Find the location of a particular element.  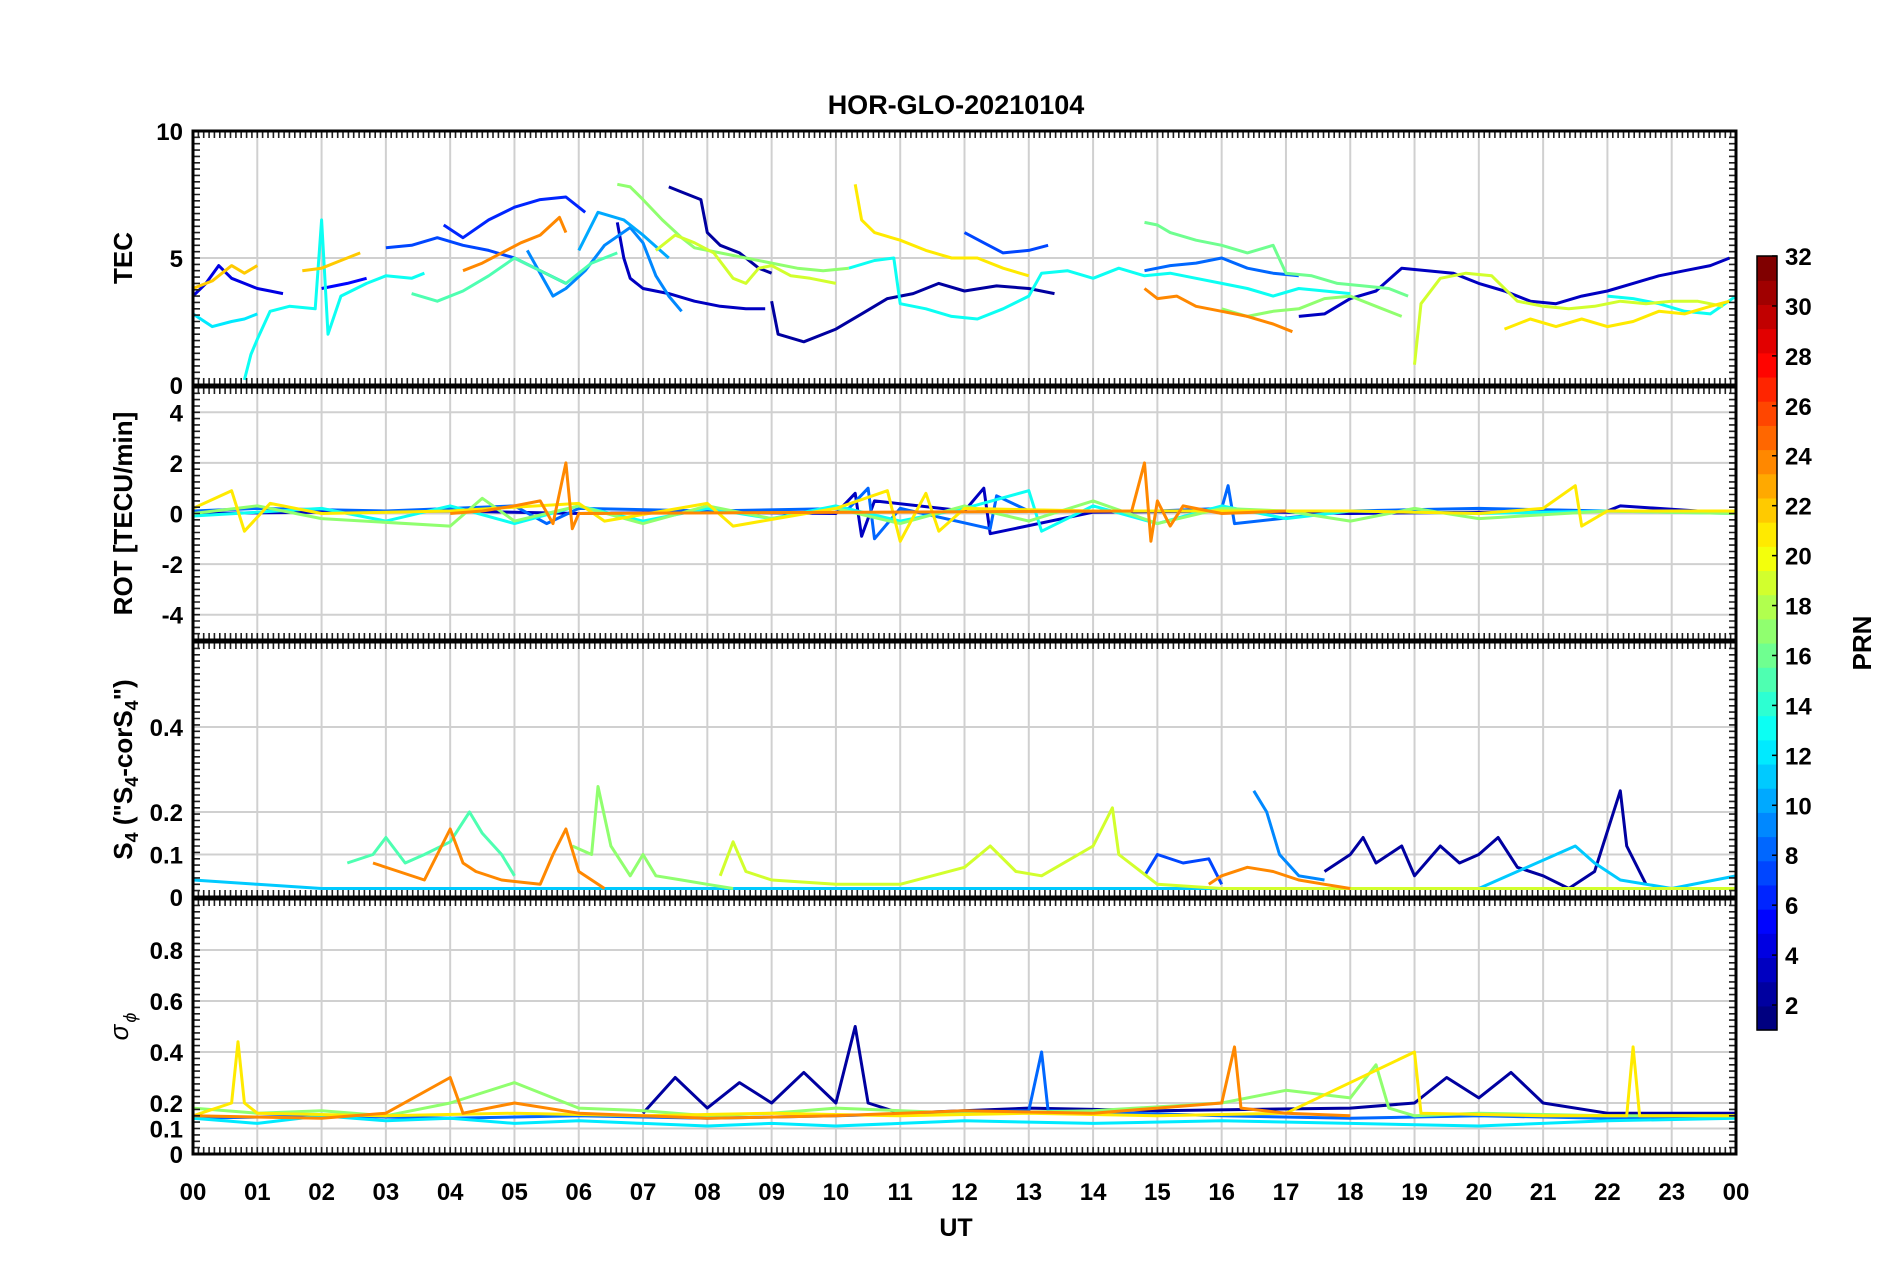

x-axis-label: UT is located at coordinates (955, 1228).